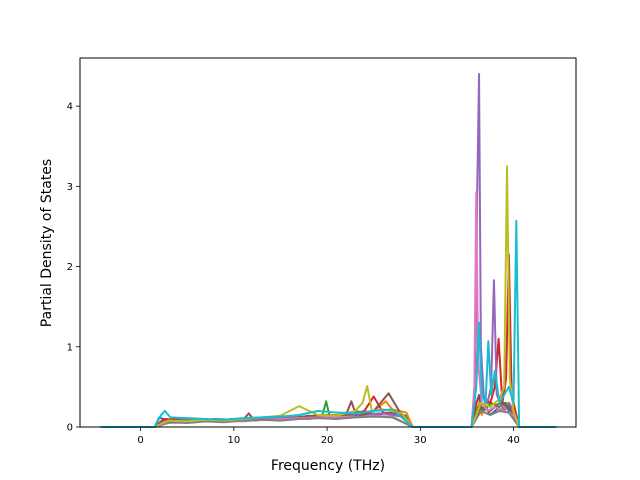 The height and width of the screenshot is (480, 640). What do you see at coordinates (70, 187) in the screenshot?
I see `y-tick-label: 3` at bounding box center [70, 187].